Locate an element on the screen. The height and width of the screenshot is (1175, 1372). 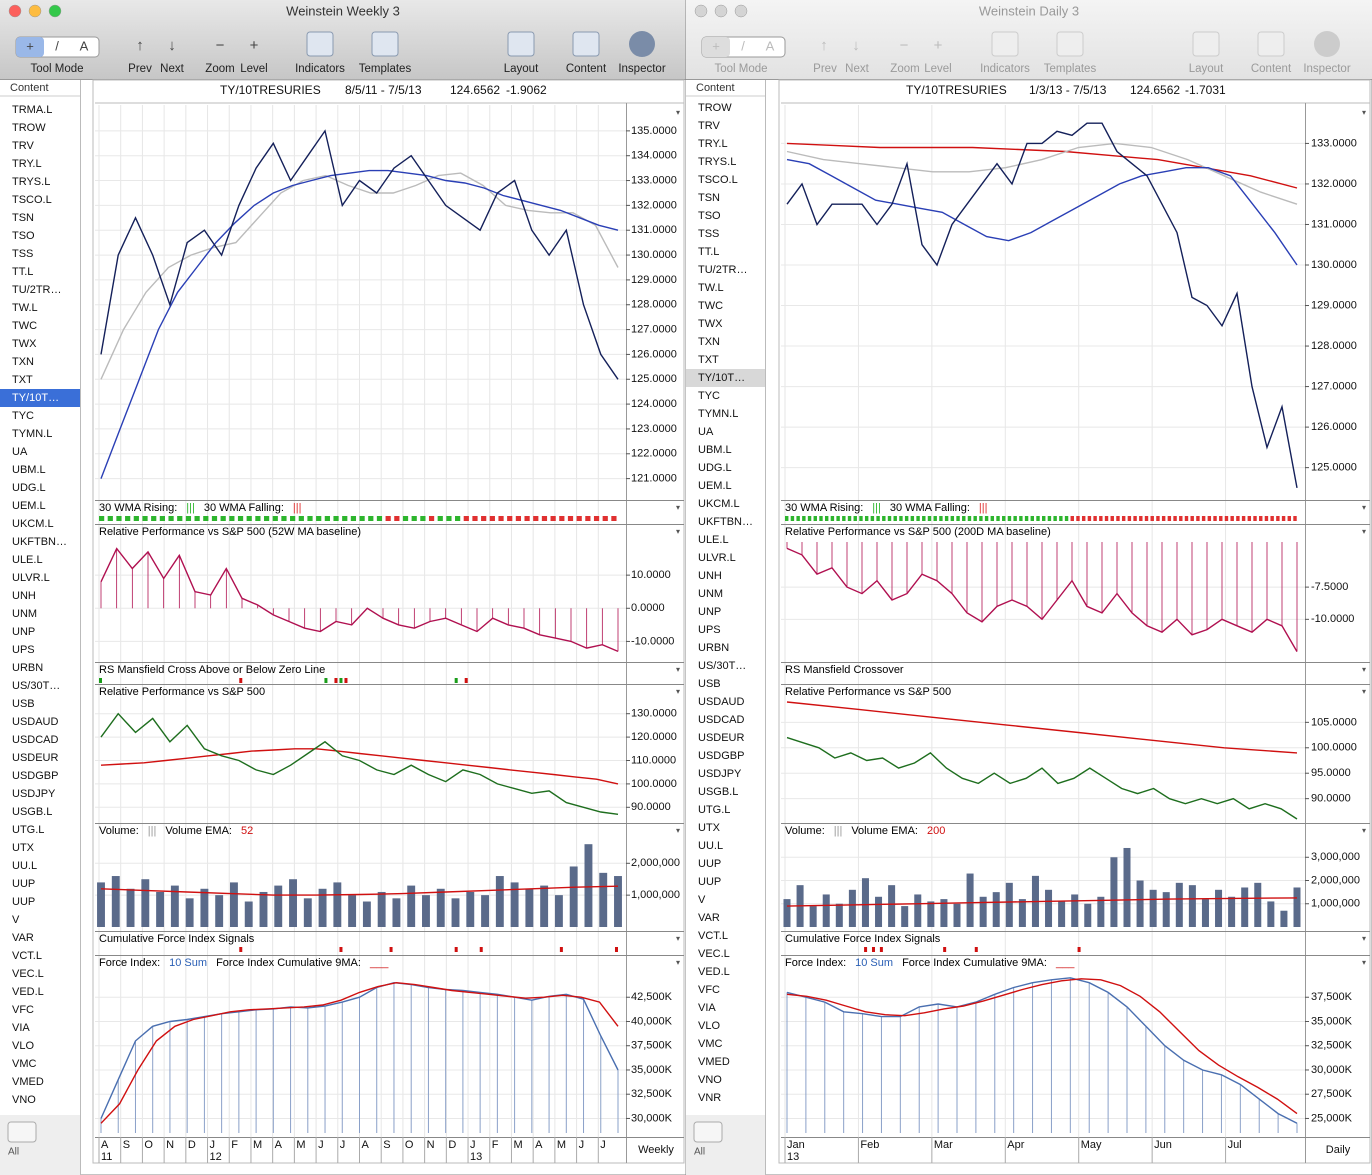
symbol: TYMN.L is located at coordinates (718, 414).